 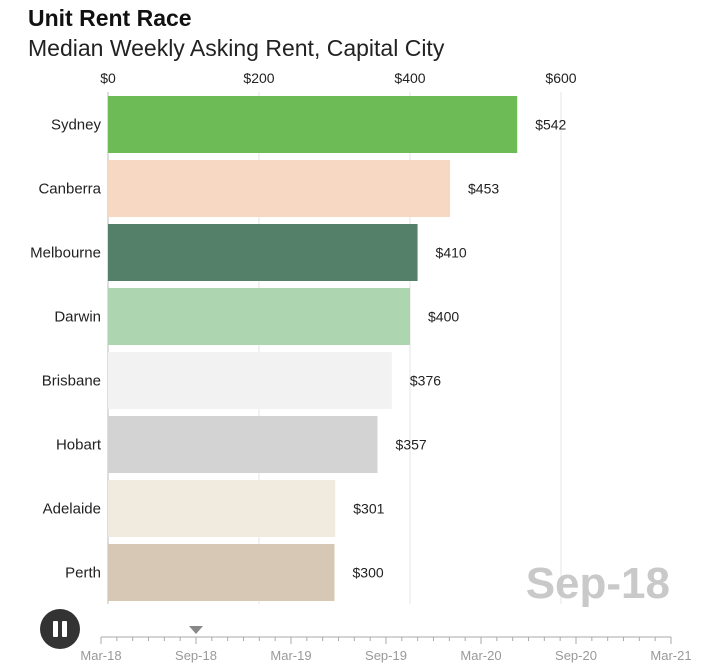 What do you see at coordinates (258, 78) in the screenshot?
I see `x-tick-label: $200` at bounding box center [258, 78].